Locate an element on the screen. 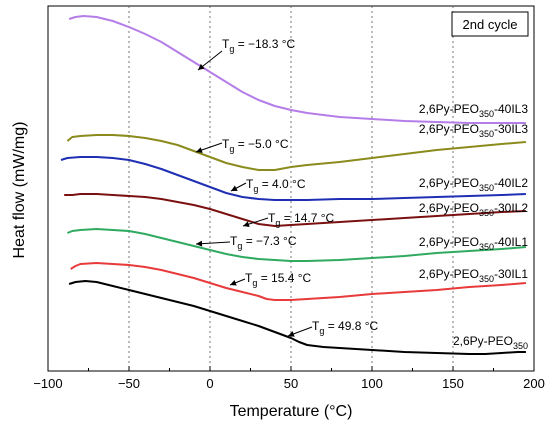 Image resolution: width=550 pixels, height=429 pixels. x-ticks: −100 −50 0 50 100 150 200 is located at coordinates (289, 378).